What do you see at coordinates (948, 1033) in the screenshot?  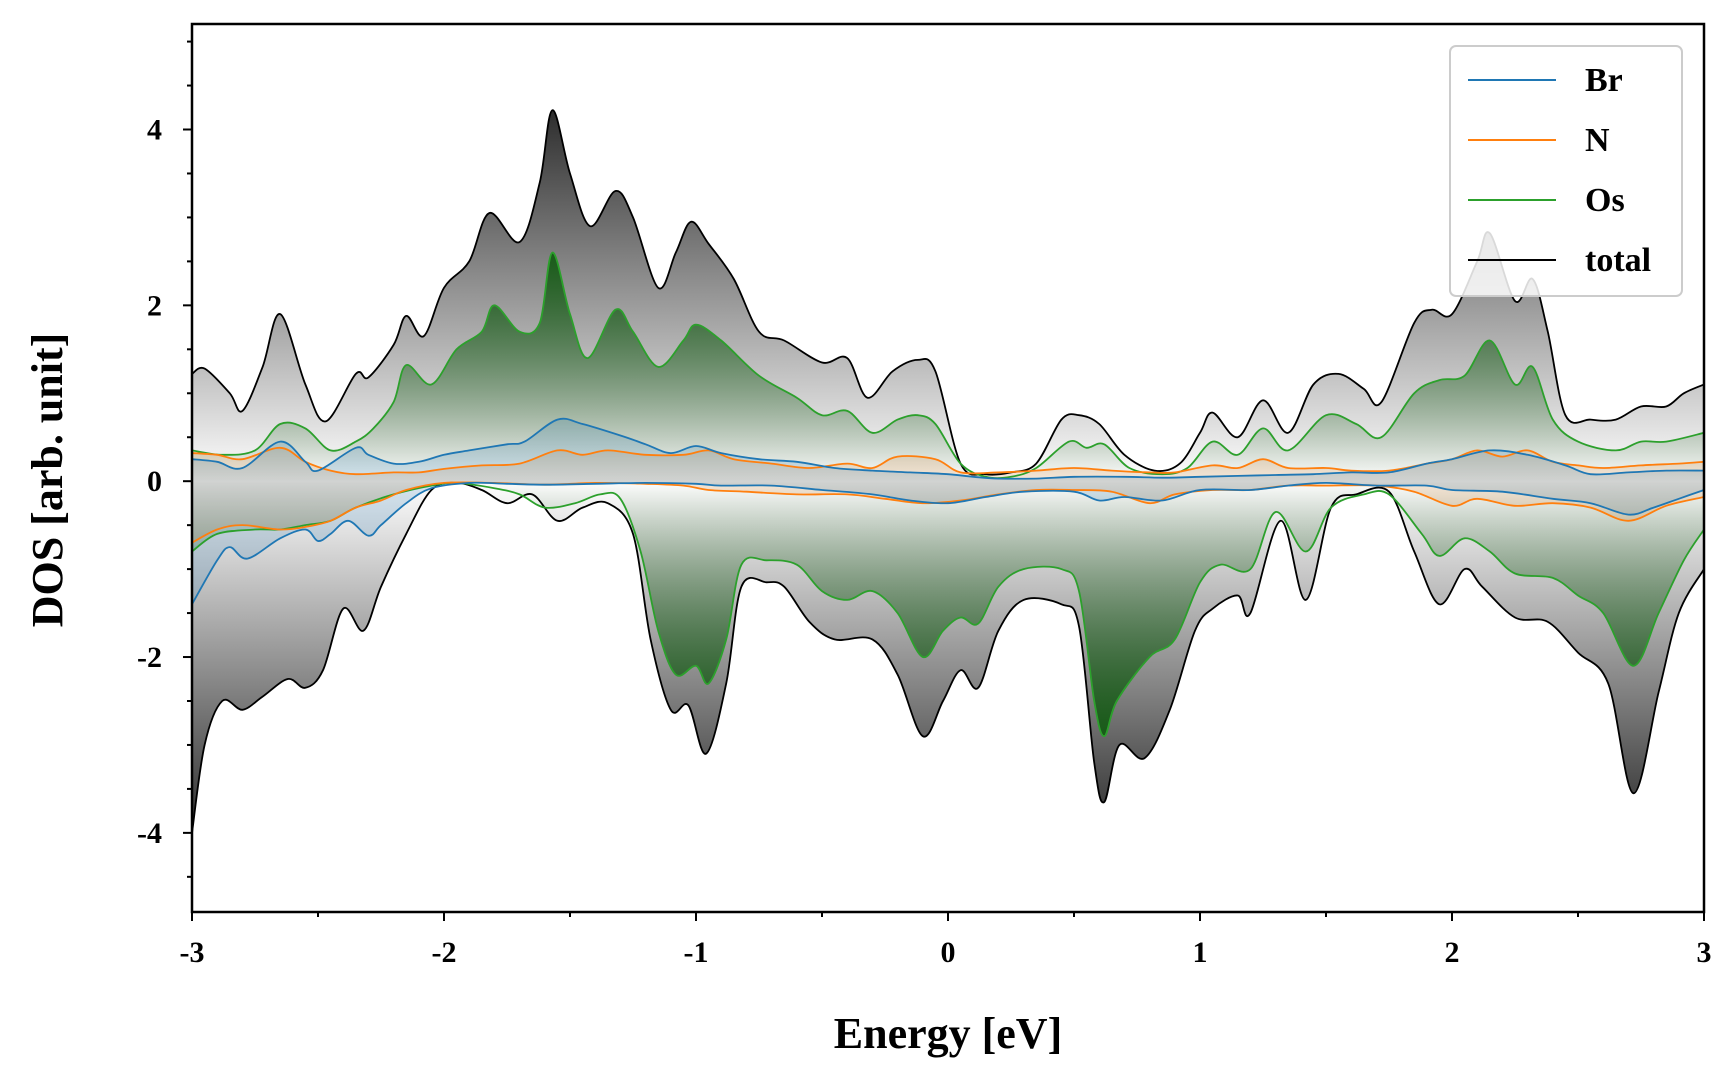 I see `x-axis-title: Energy [eV]` at bounding box center [948, 1033].